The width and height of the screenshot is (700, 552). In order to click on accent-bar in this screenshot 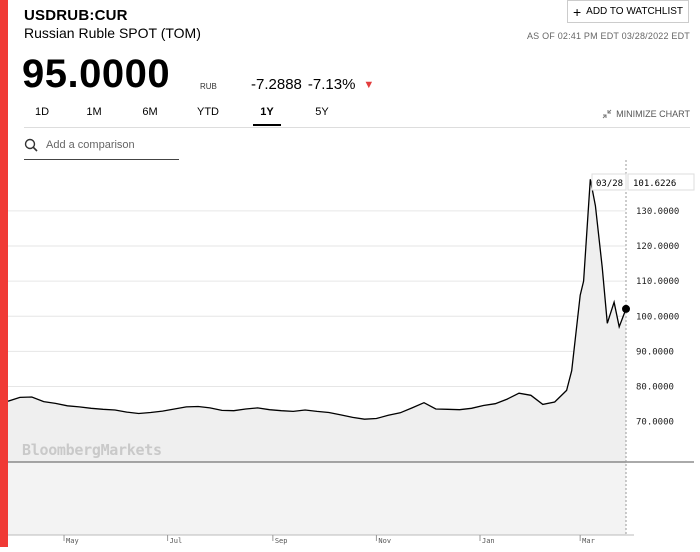, I will do `click(4, 273)`.